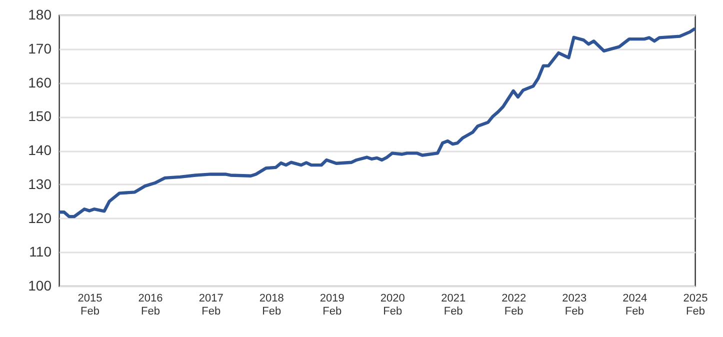 Image resolution: width=723 pixels, height=337 pixels. Describe the element at coordinates (40, 252) in the screenshot. I see `y-tick-label: 110` at that location.